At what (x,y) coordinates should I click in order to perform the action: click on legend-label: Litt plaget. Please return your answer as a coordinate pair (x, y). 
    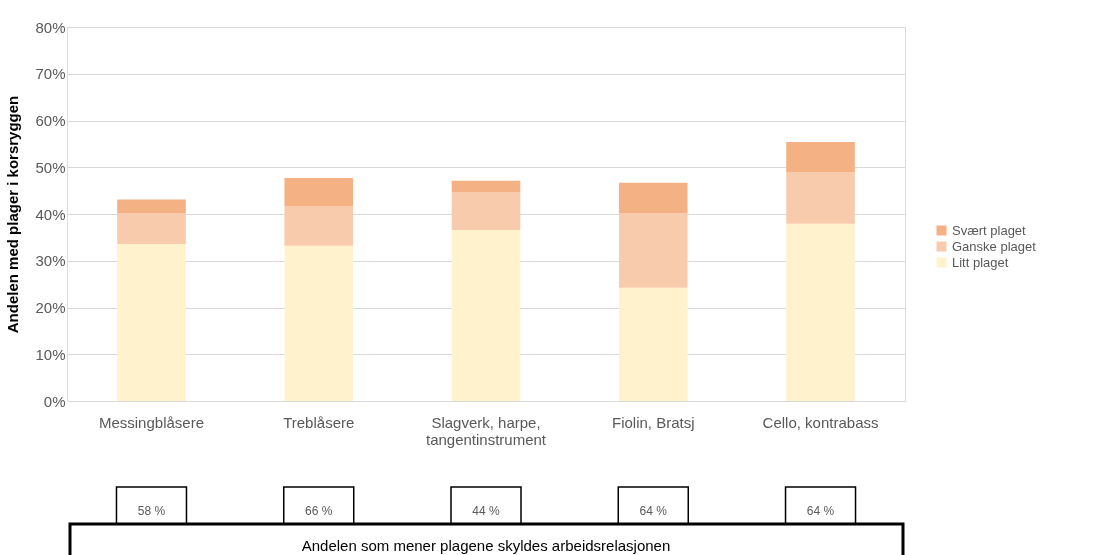
    Looking at the image, I should click on (980, 262).